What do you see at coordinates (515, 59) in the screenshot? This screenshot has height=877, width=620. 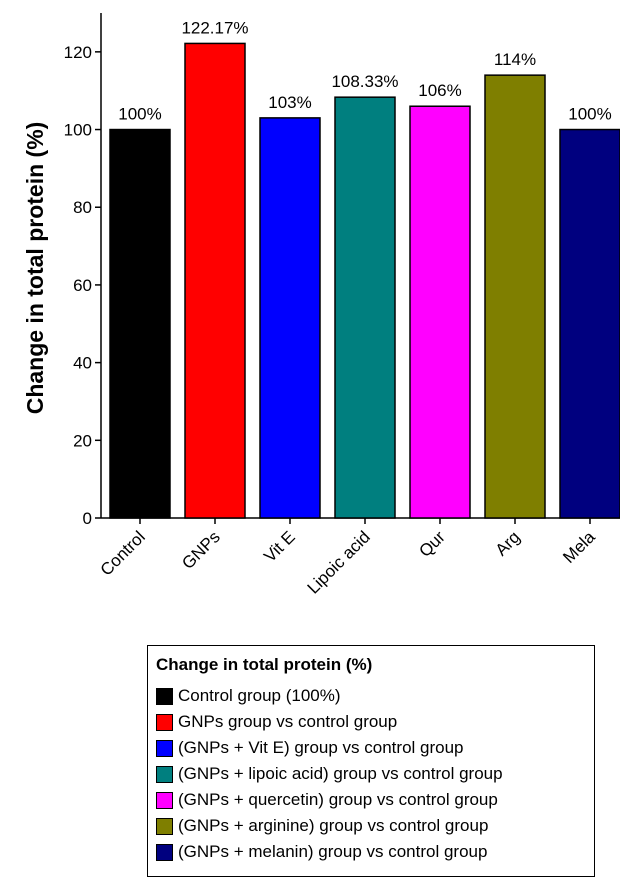 I see `bar-data-label: 114%` at bounding box center [515, 59].